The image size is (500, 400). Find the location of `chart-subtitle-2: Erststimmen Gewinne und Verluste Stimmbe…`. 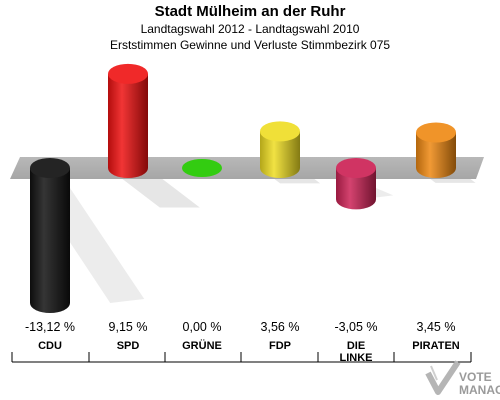

chart-subtitle-2: Erststimmen Gewinne und Verluste Stimmbe… is located at coordinates (250, 45).